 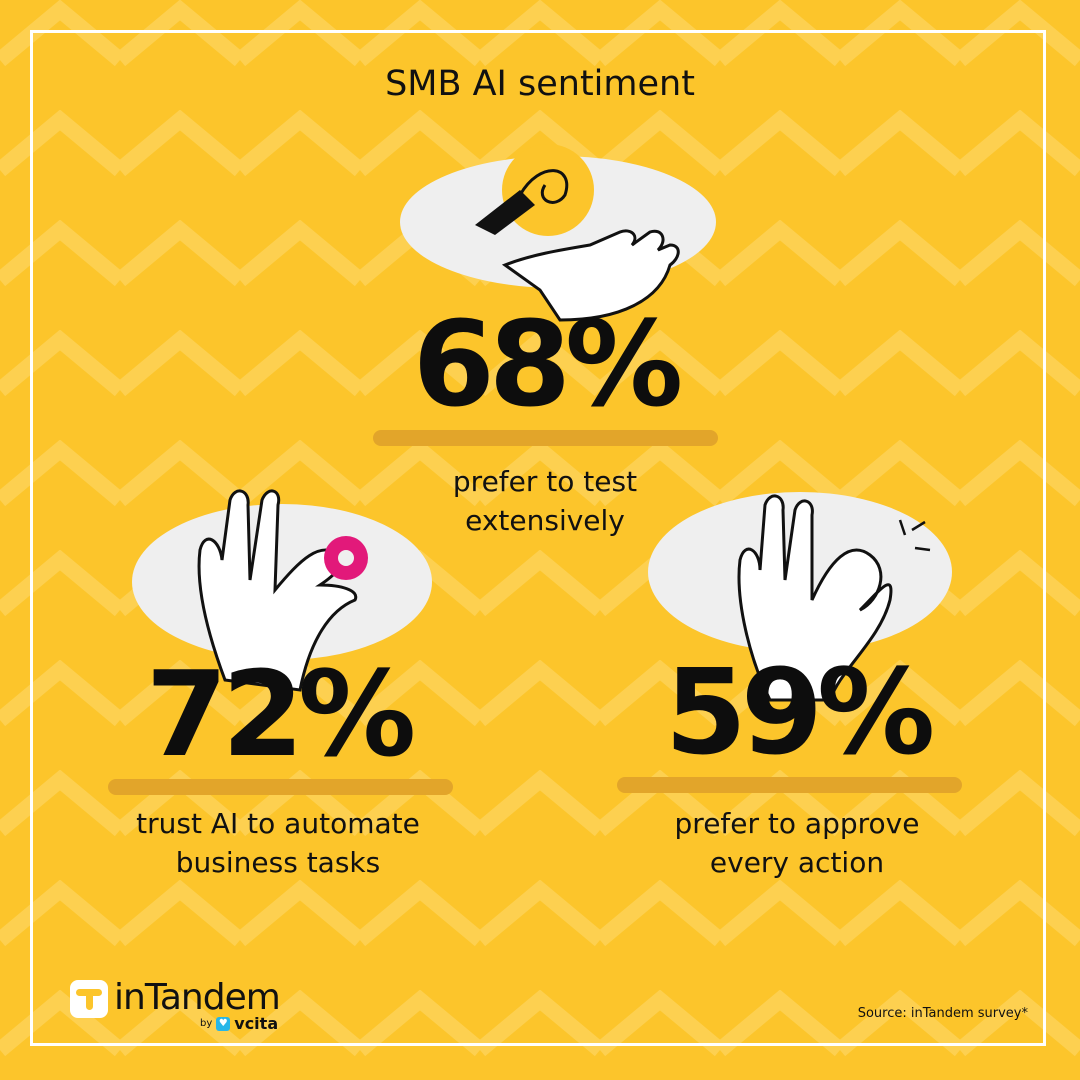 What do you see at coordinates (942, 1013) in the screenshot?
I see `source-note: Source: inTandem survey*` at bounding box center [942, 1013].